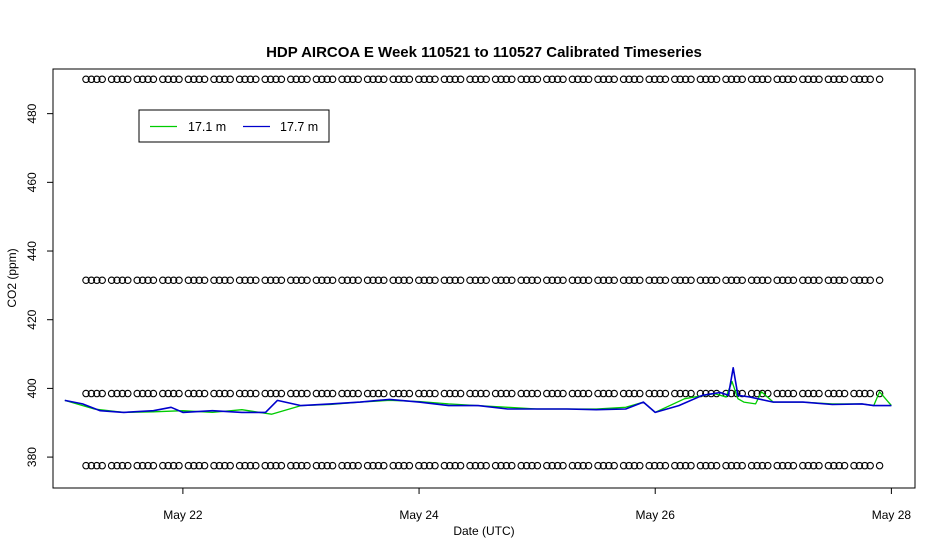 The width and height of the screenshot is (936, 540). I want to click on x-tick-label-28: May 28, so click(892, 515).